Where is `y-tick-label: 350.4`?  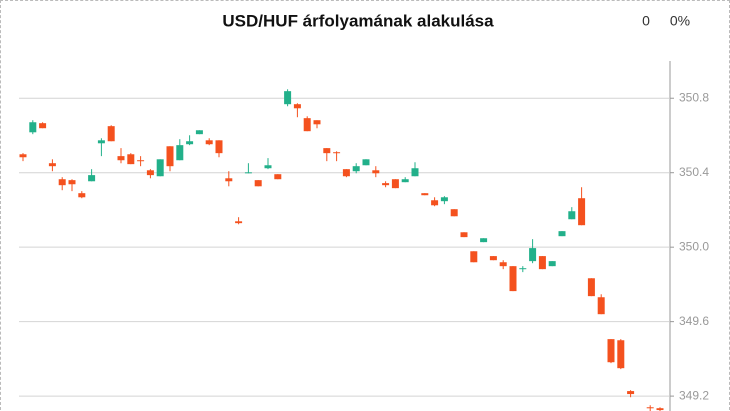 y-tick-label: 350.4 is located at coordinates (694, 172).